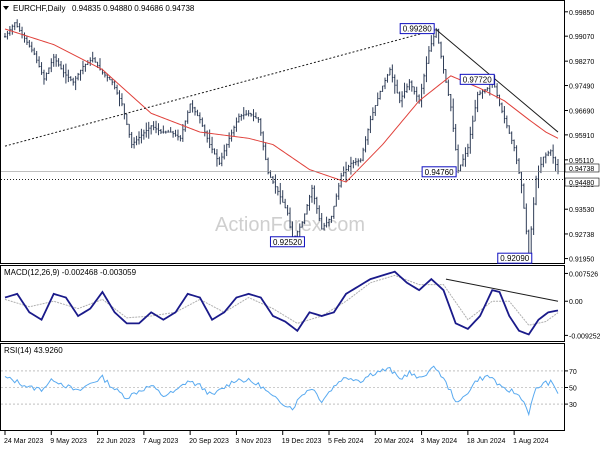 The image size is (600, 450). What do you see at coordinates (573, 372) in the screenshot?
I see `rsi-axis-tick-label: 70` at bounding box center [573, 372].